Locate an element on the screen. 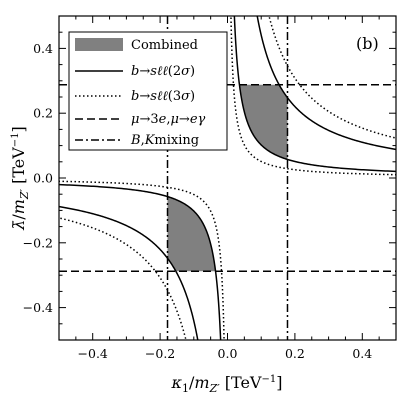 Image resolution: width=417 pixels, height=406 pixels. y-axis-label: λ̄/mZ′ [TeV−1] is located at coordinates (20, 178).